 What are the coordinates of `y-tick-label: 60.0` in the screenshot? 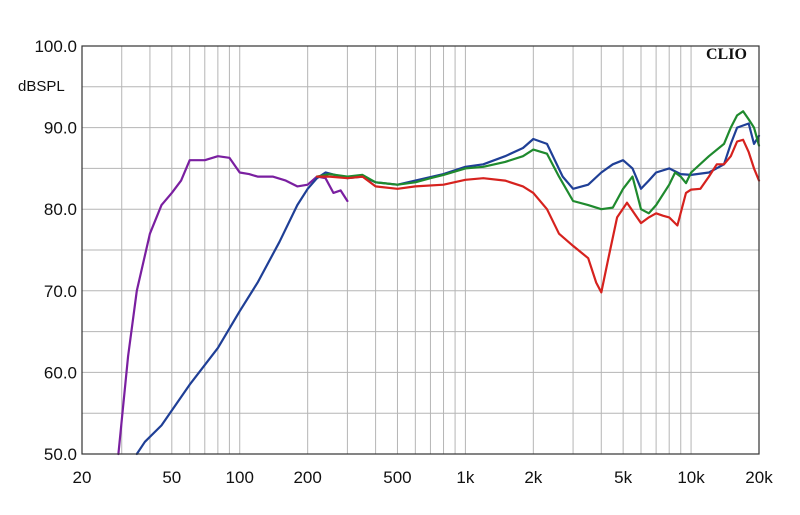 It's located at (60, 372).